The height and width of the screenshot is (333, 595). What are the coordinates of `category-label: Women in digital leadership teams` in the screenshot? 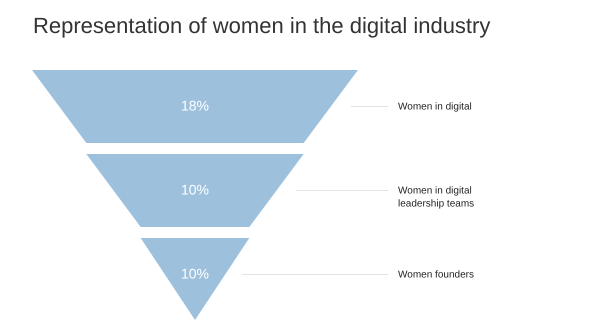 It's located at (436, 198).